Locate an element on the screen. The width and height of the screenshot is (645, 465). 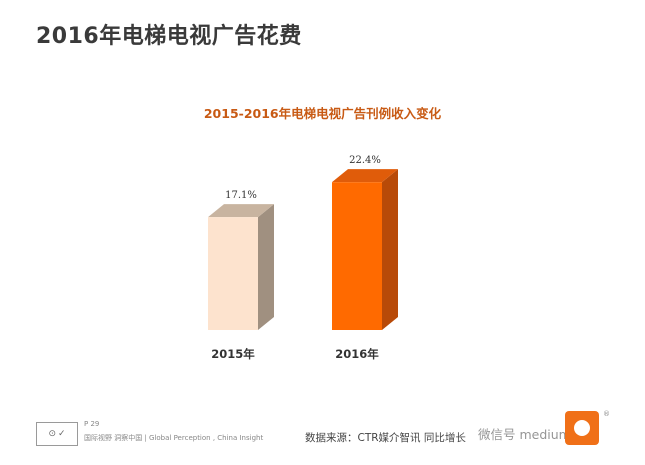
chart-title: 2015-2016年电梯电视广告刊例收入变化 is located at coordinates (322, 113).